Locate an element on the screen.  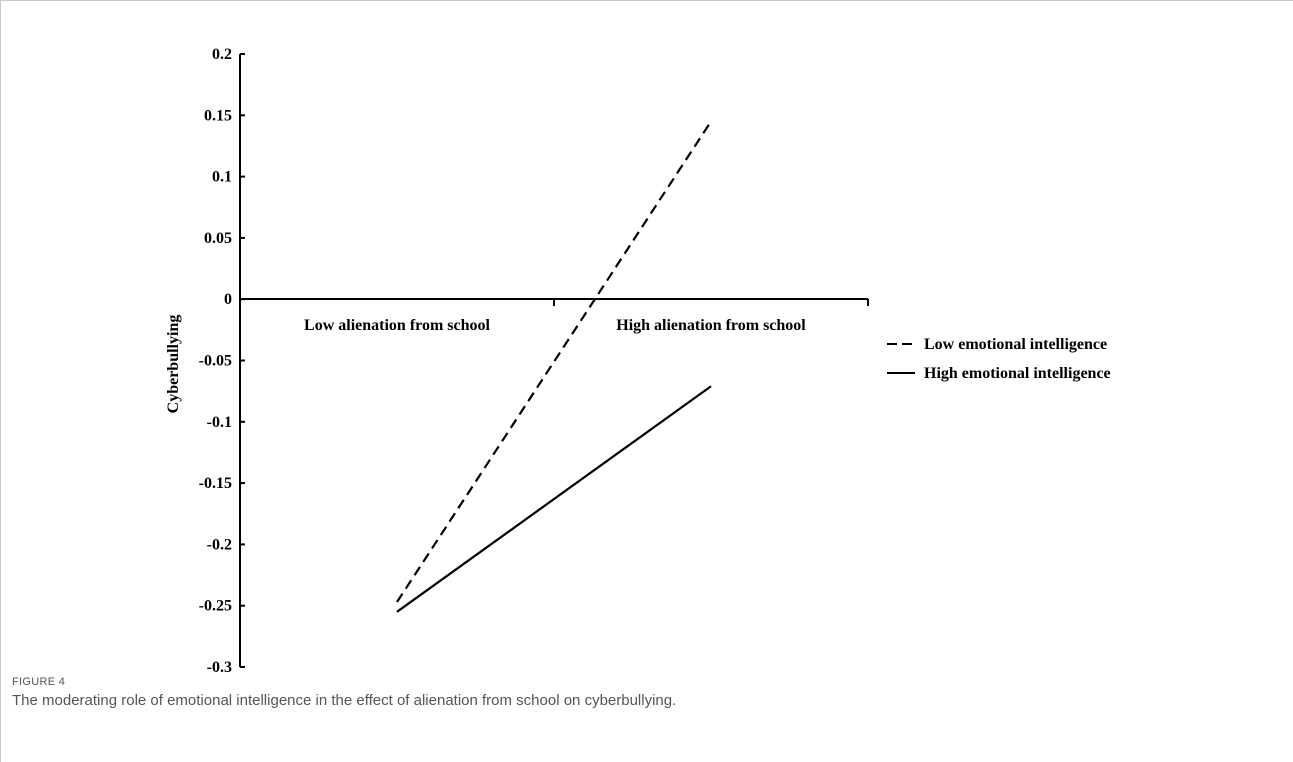
y-tick-label: -0.05 is located at coordinates (215, 361).